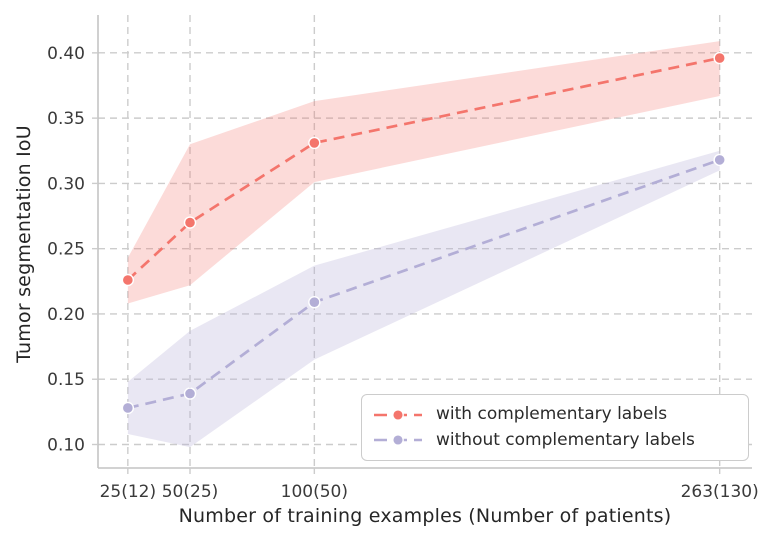 The width and height of the screenshot is (774, 542). Describe the element at coordinates (66, 315) in the screenshot. I see `y-tick-label: 0.20` at that location.